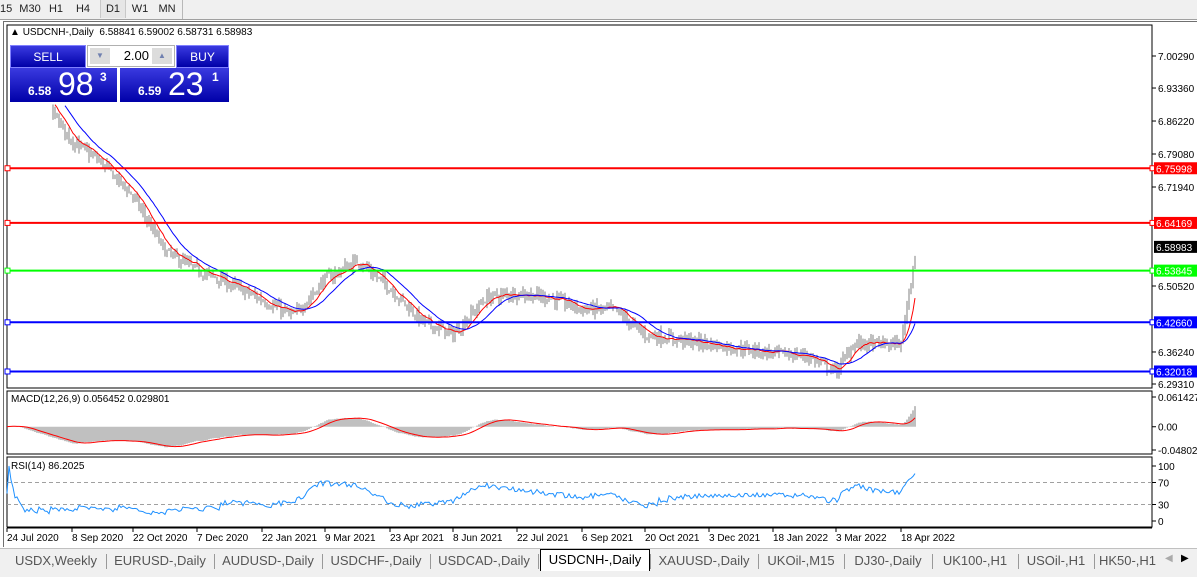 The height and width of the screenshot is (577, 1197). I want to click on timeframe-h1: H1, so click(56, 9).